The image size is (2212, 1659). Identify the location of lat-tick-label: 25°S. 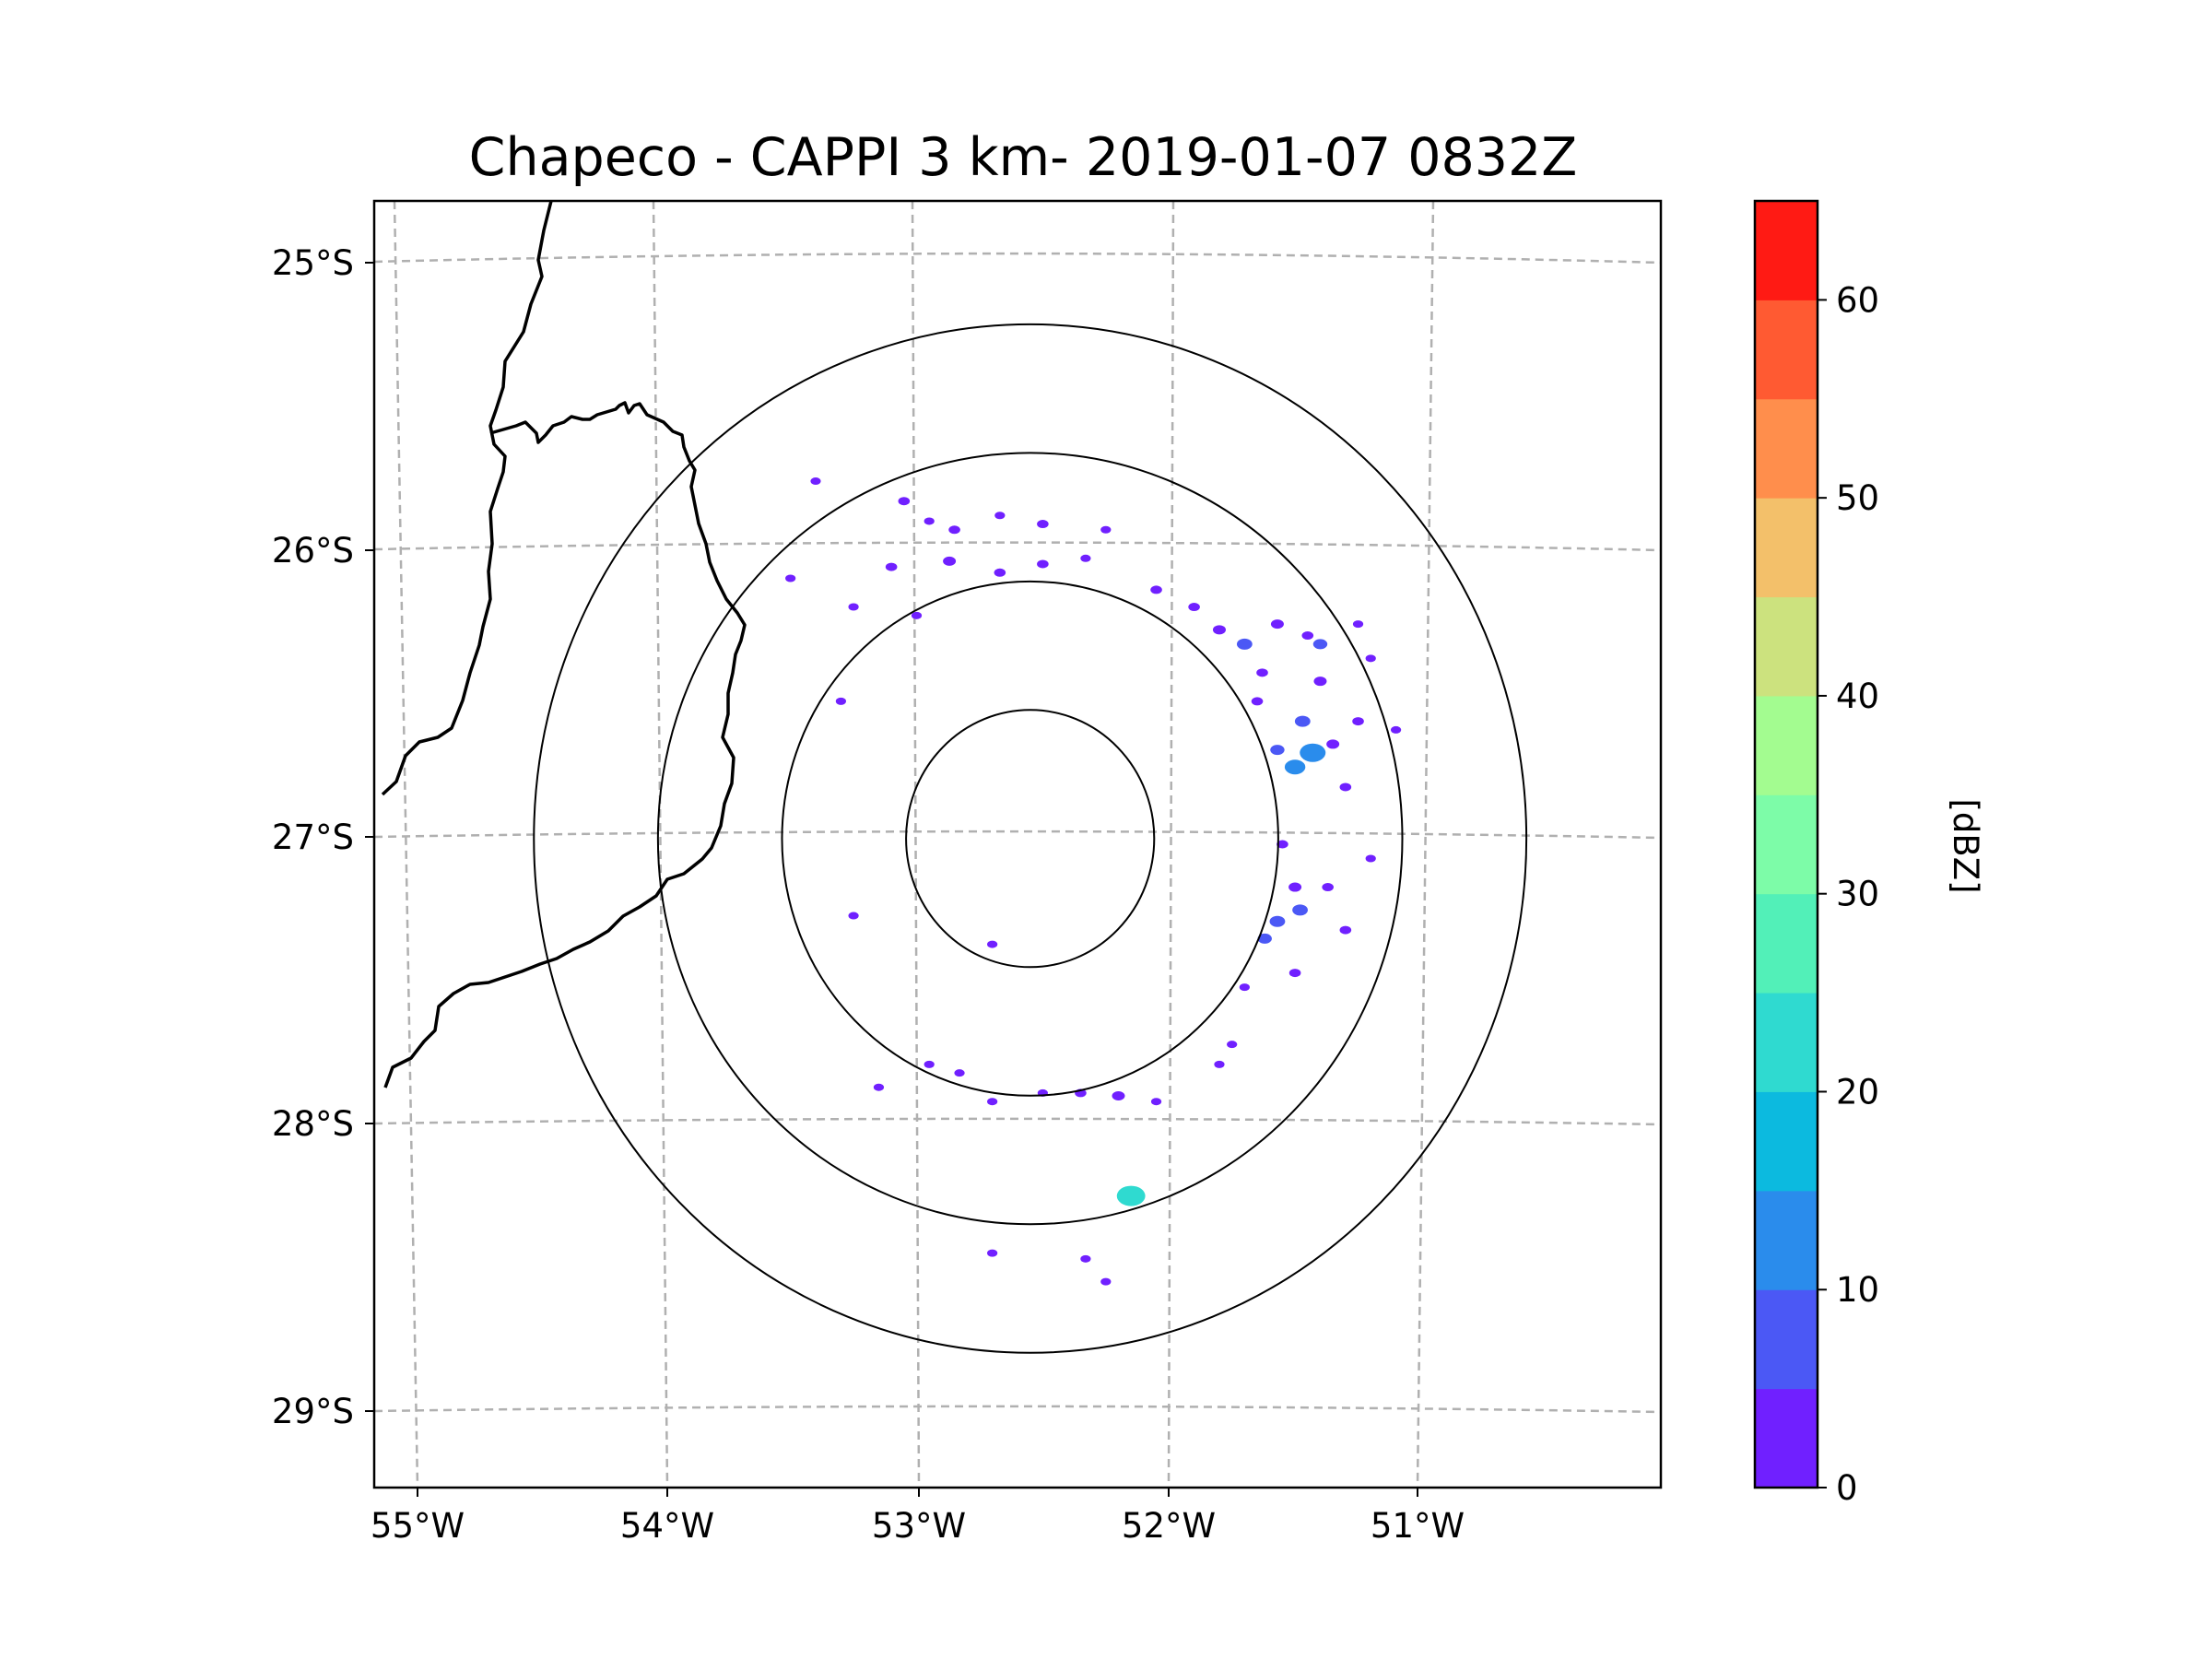
(313, 263).